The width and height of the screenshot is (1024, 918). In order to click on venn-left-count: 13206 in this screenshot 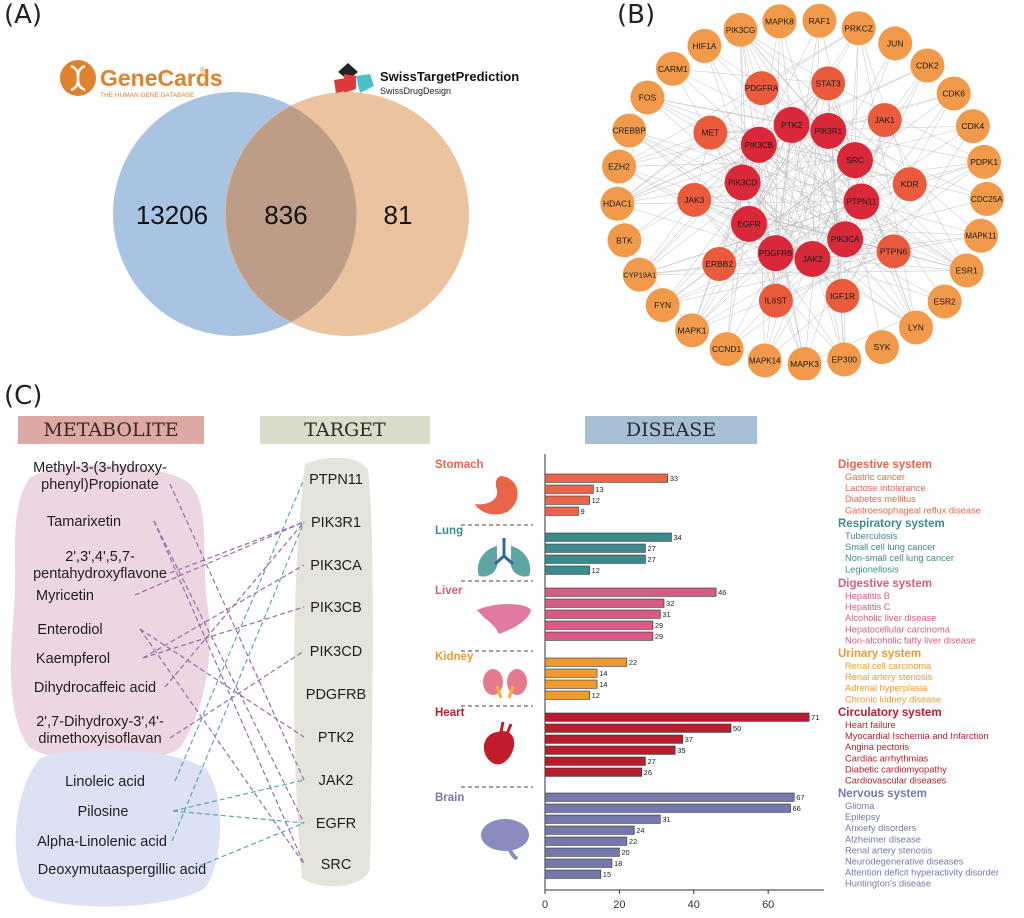, I will do `click(172, 215)`.